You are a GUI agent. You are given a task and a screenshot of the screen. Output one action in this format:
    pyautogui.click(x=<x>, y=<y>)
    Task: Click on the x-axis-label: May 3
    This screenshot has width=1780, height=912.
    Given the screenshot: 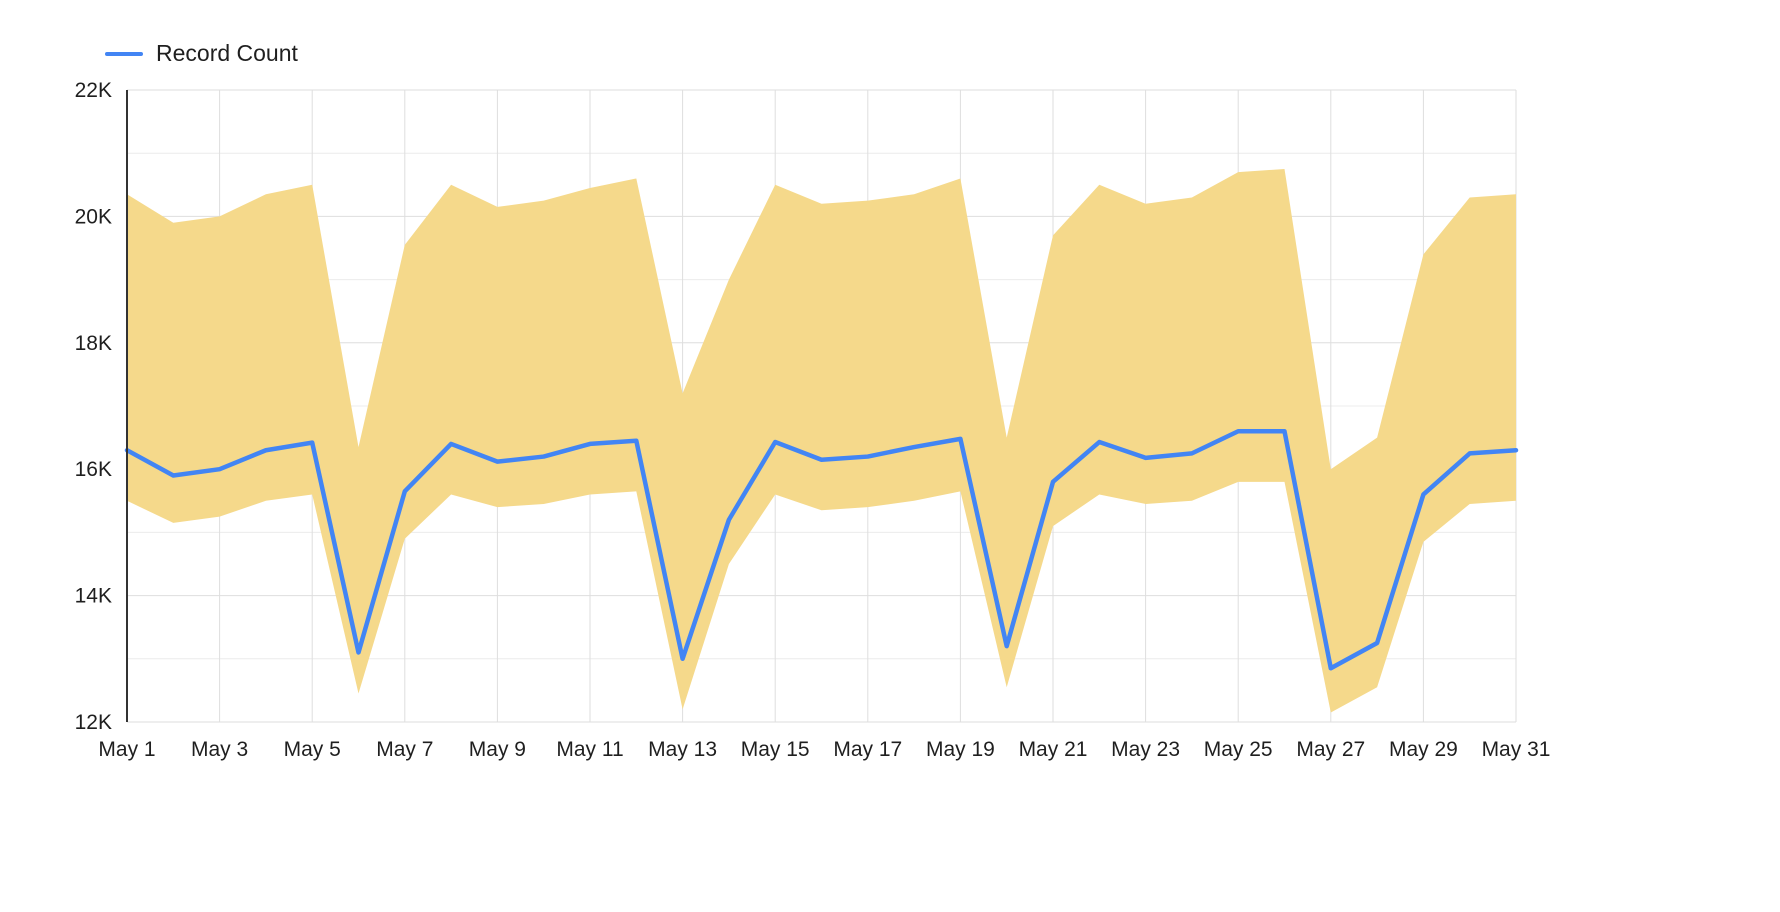 What is the action you would take?
    pyautogui.click(x=219, y=749)
    